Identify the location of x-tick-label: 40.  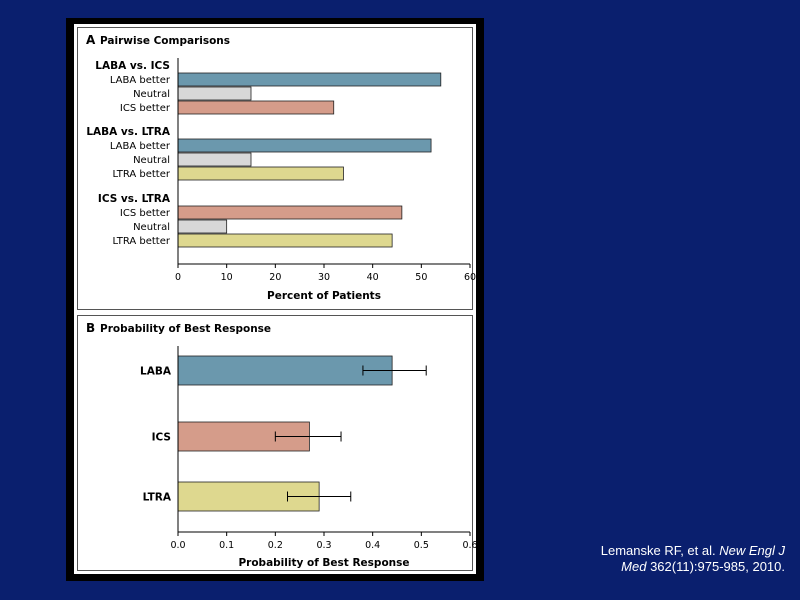
(373, 277).